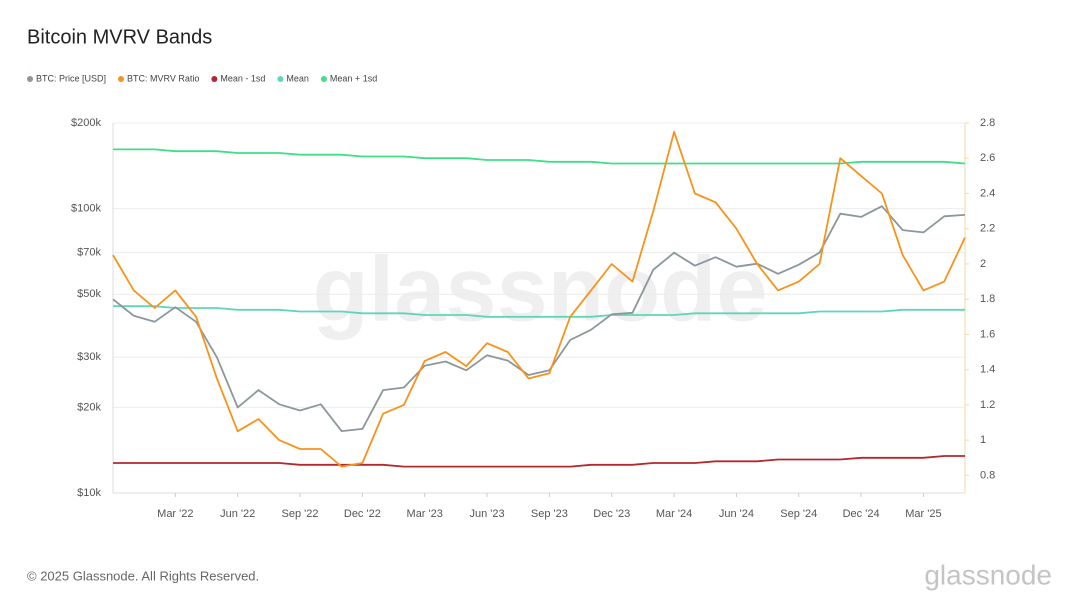  Describe the element at coordinates (987, 158) in the screenshot. I see `y2-tick-label: 2.6` at that location.